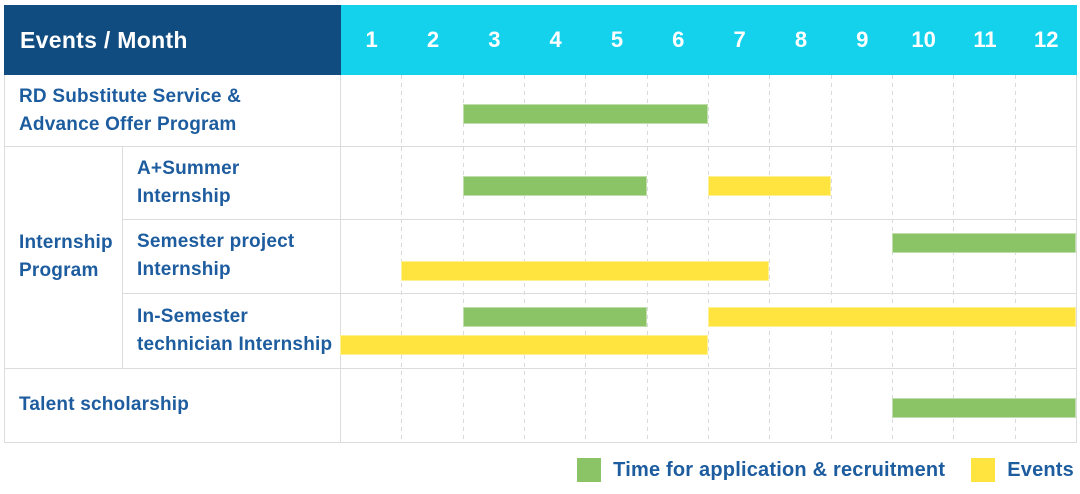  I want to click on legend-label-event: Events, so click(1040, 469).